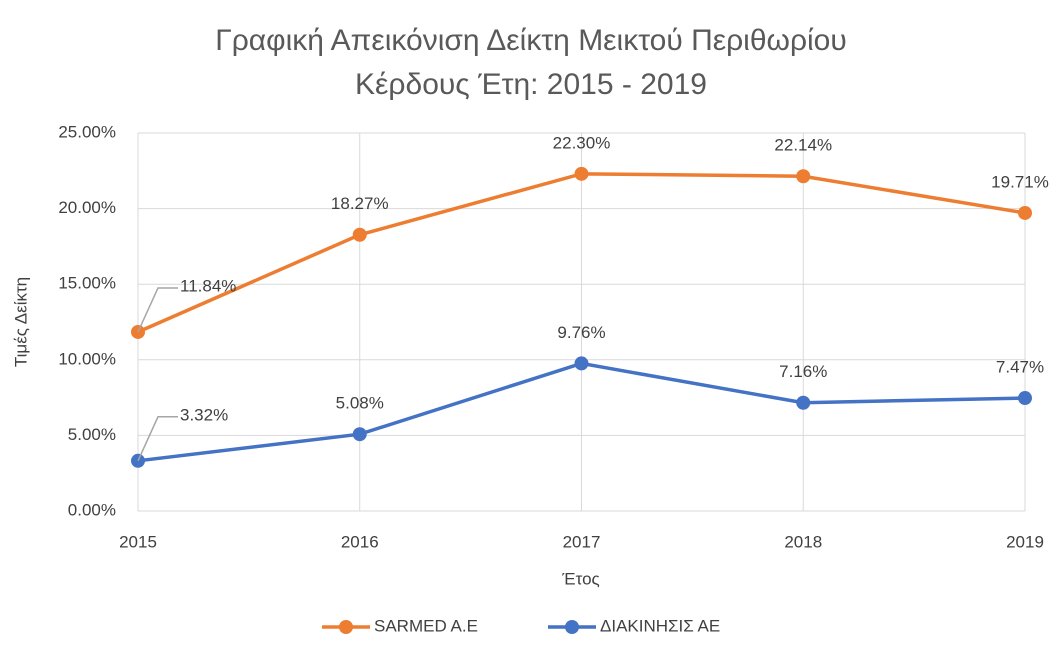  Describe the element at coordinates (1020, 367) in the screenshot. I see `data-label: 7.47%` at that location.